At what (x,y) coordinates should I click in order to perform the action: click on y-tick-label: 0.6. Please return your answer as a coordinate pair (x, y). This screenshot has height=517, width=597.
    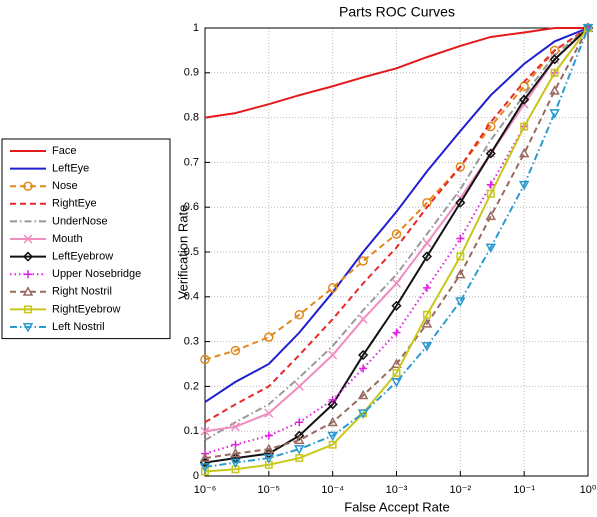
    Looking at the image, I should click on (191, 207).